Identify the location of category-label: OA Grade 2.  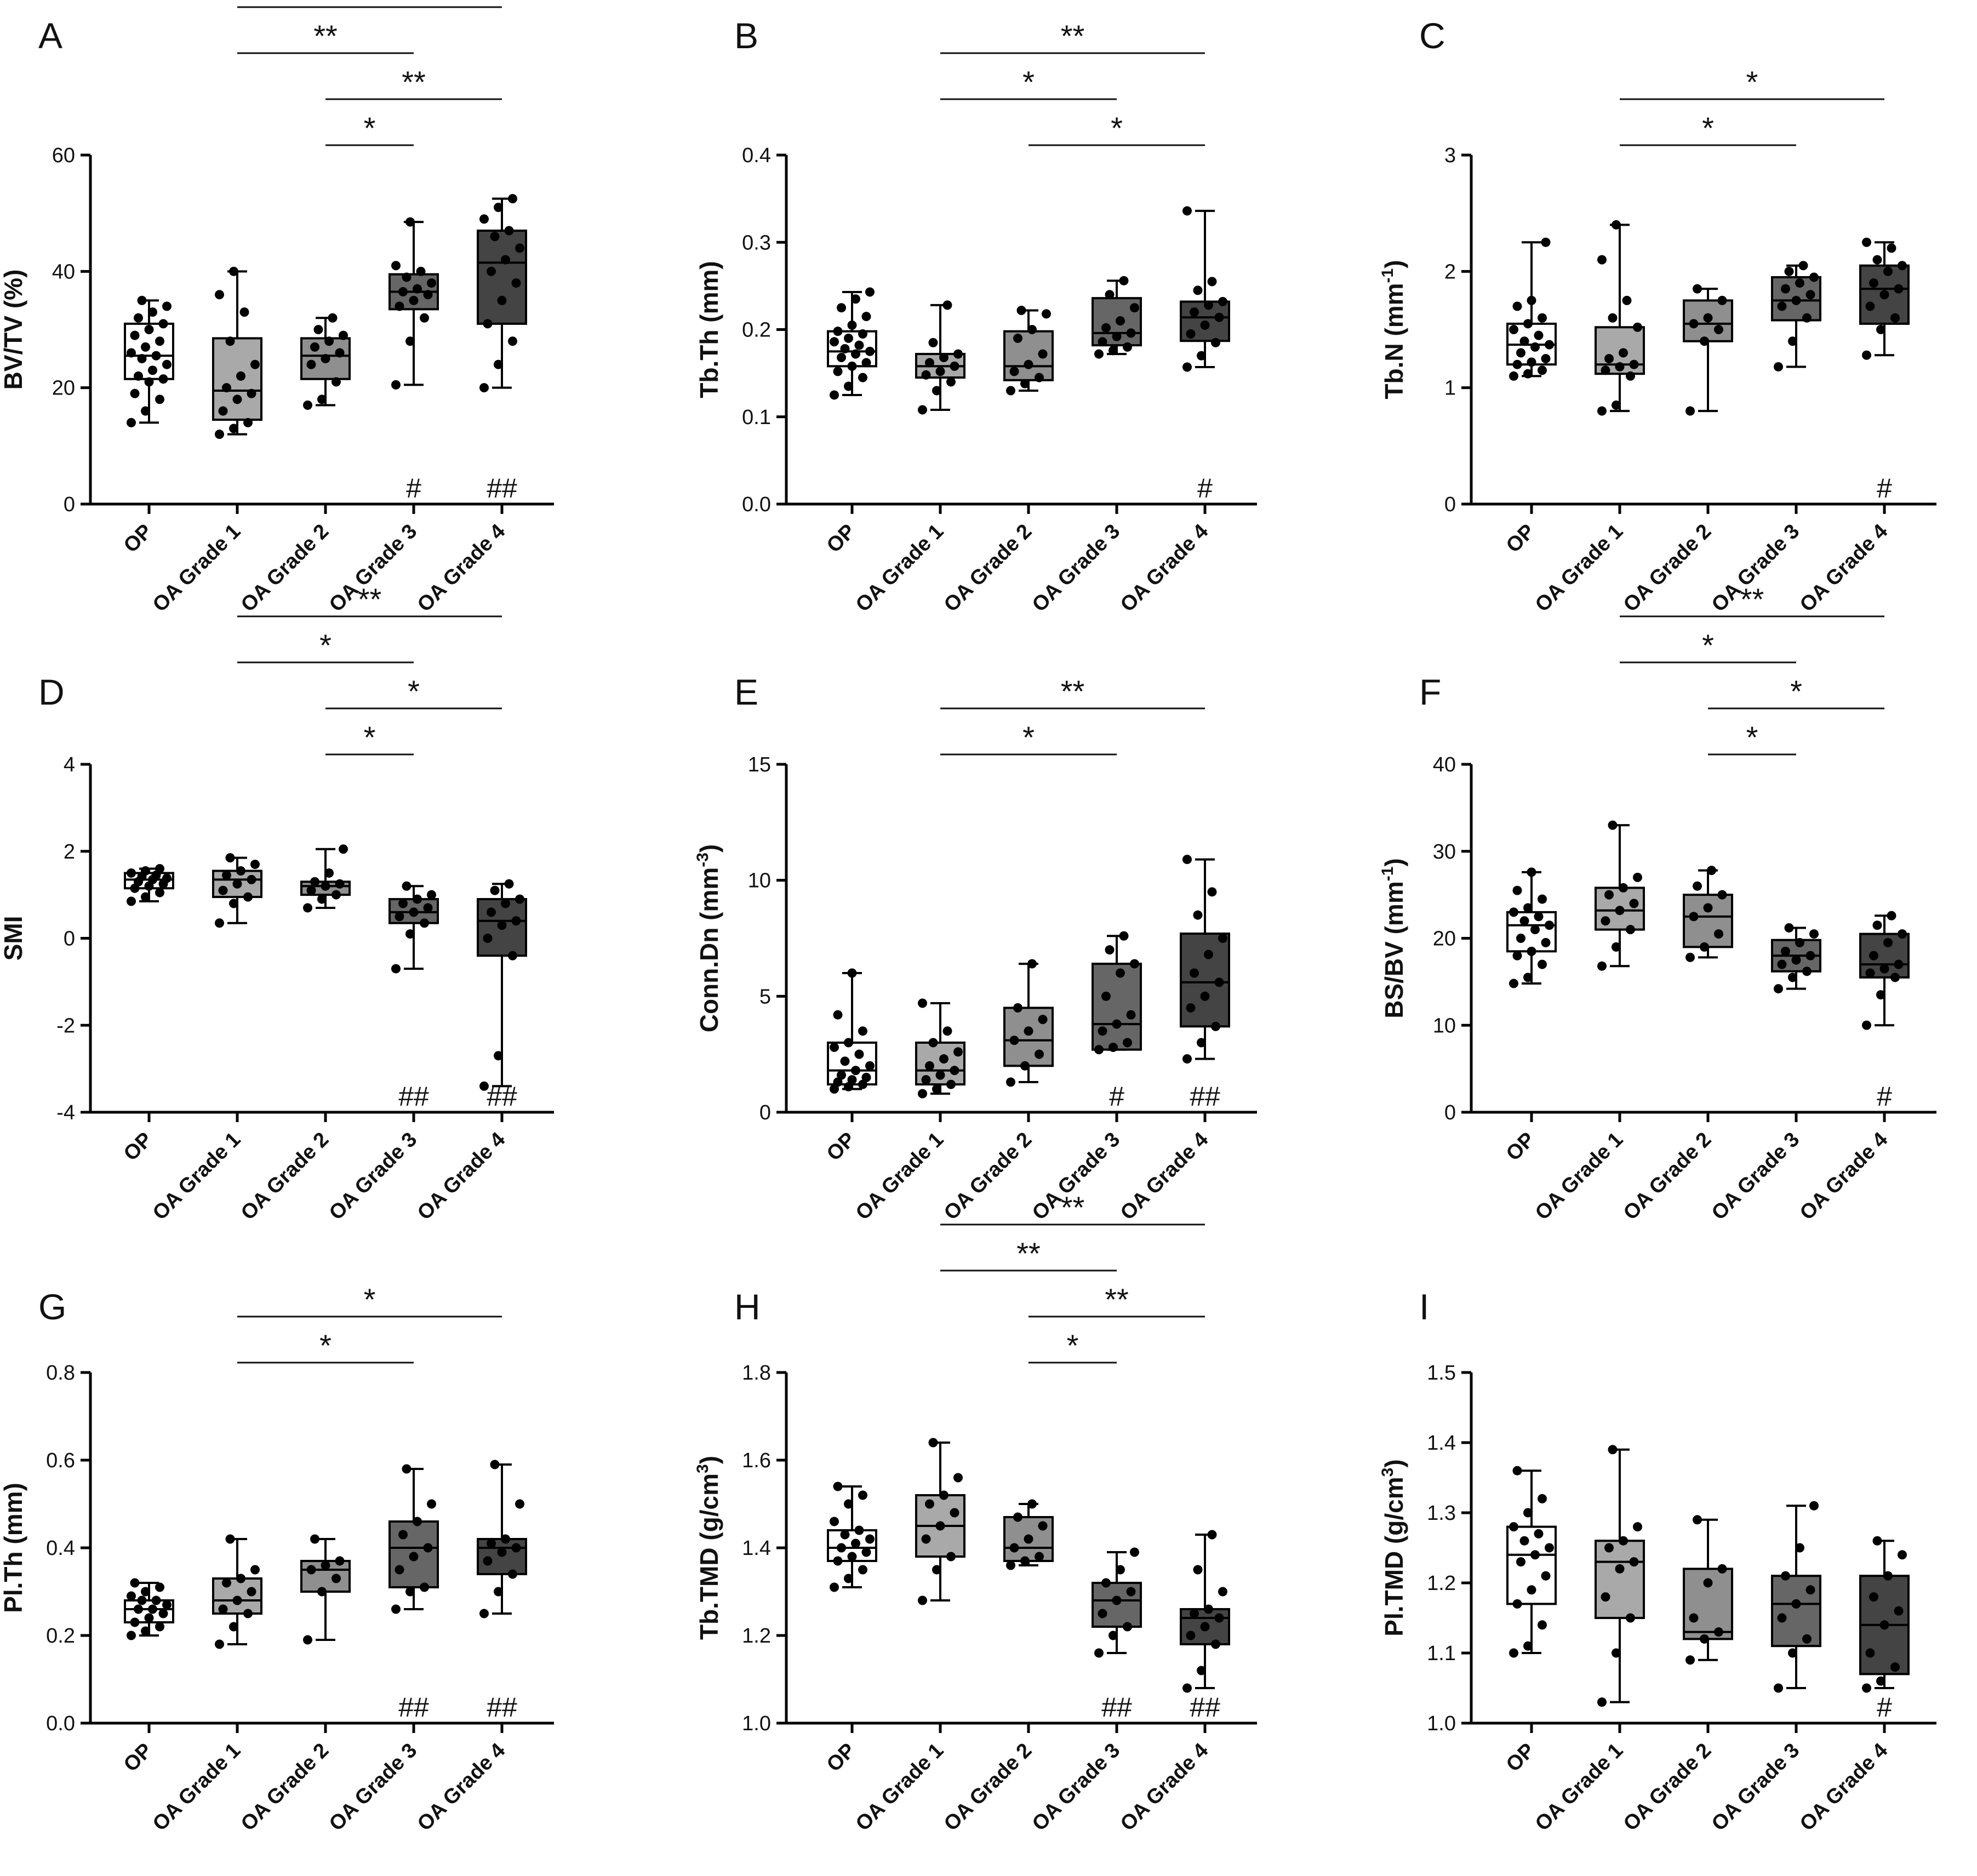
(988, 1176).